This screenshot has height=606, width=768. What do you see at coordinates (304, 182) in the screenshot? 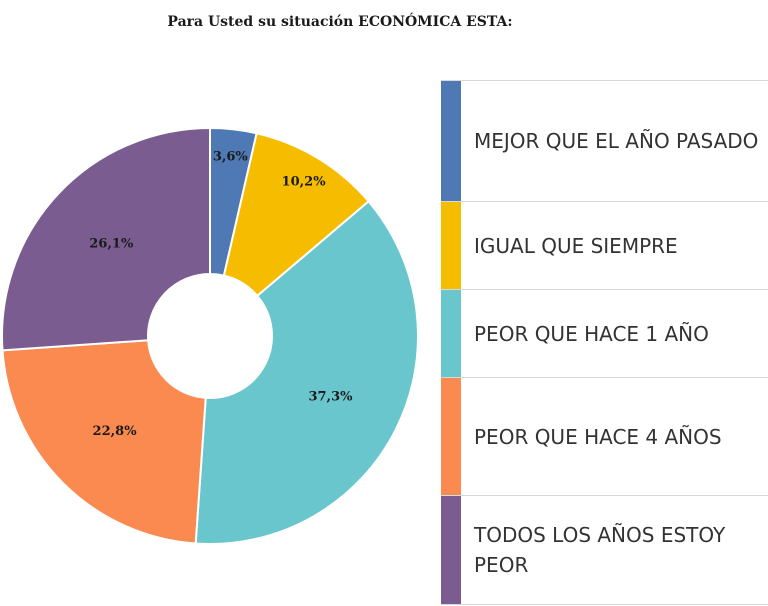
I see `slice-label-1: 10,2%` at bounding box center [304, 182].